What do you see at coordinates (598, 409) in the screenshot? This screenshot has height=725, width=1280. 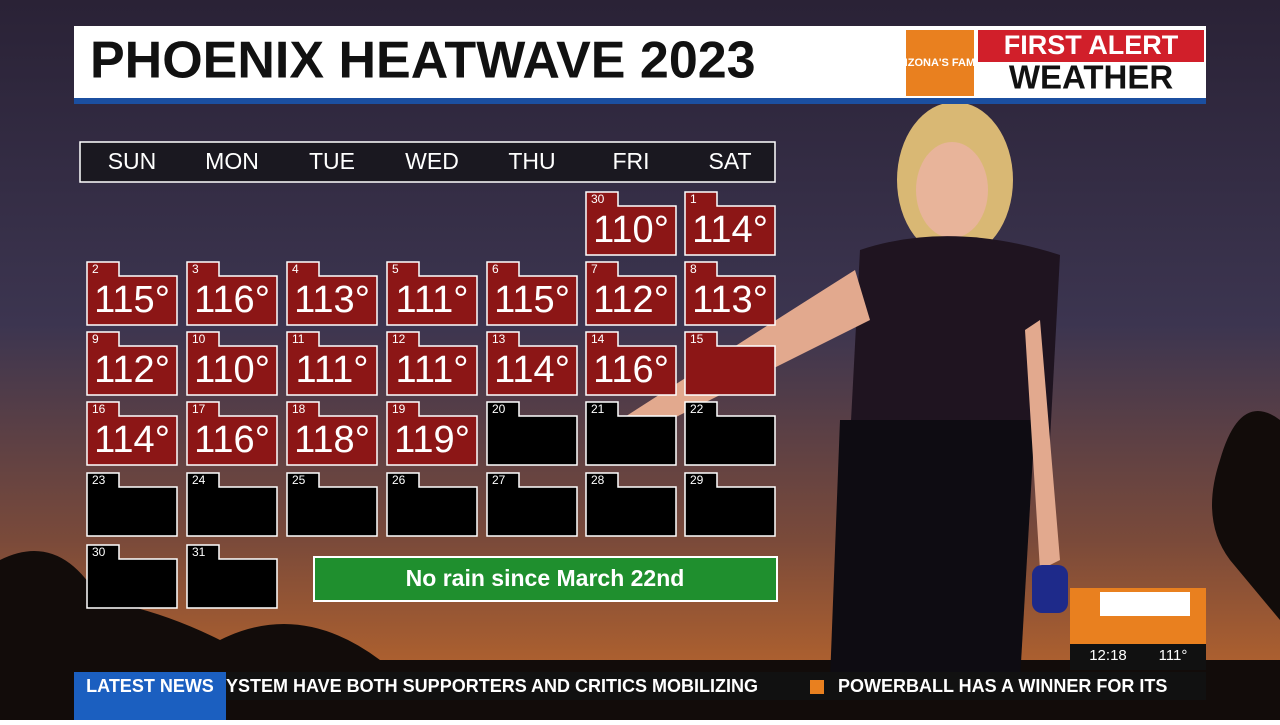 I see `day-number: 21` at bounding box center [598, 409].